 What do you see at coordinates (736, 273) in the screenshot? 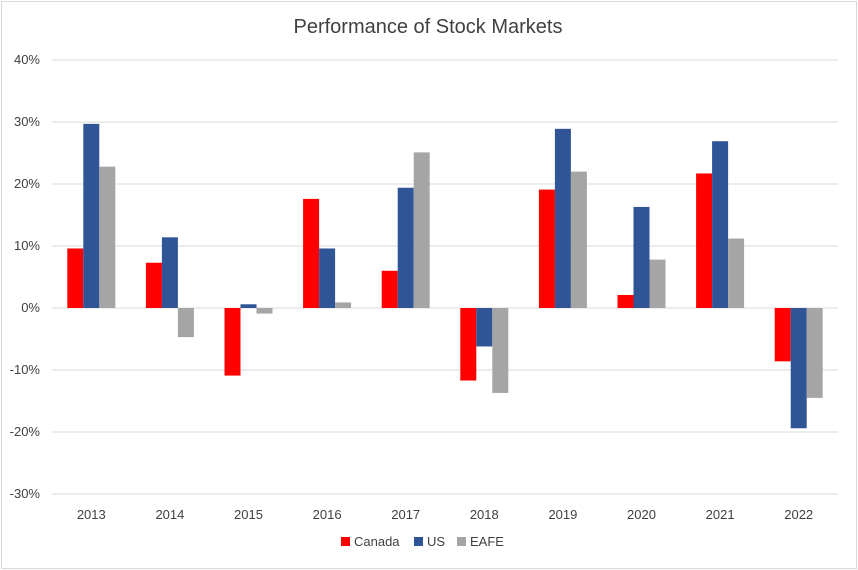
I see `bar-eafe-2021` at bounding box center [736, 273].